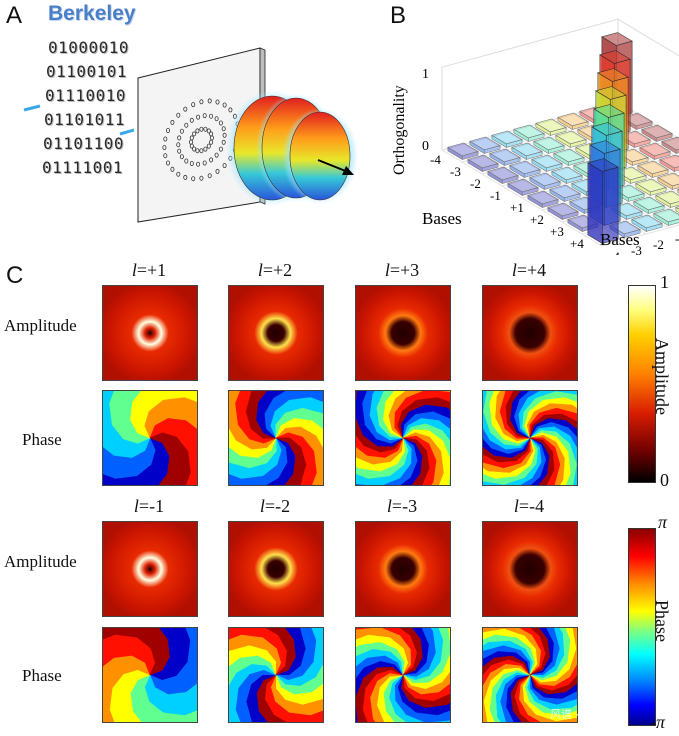  What do you see at coordinates (84, 143) in the screenshot?
I see `binary-row: 01101100` at bounding box center [84, 143].